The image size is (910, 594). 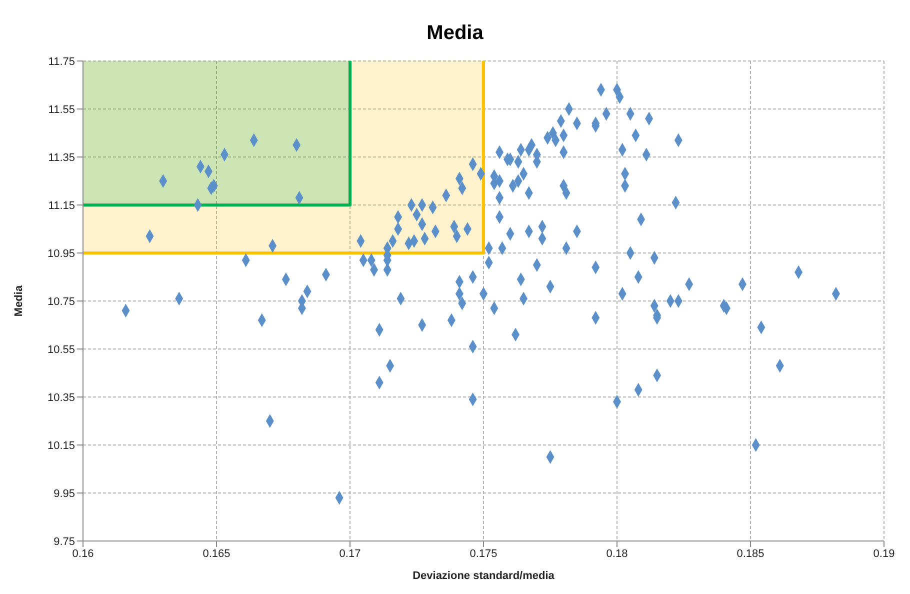 I want to click on y-tick-label: 11.15, so click(x=61, y=206).